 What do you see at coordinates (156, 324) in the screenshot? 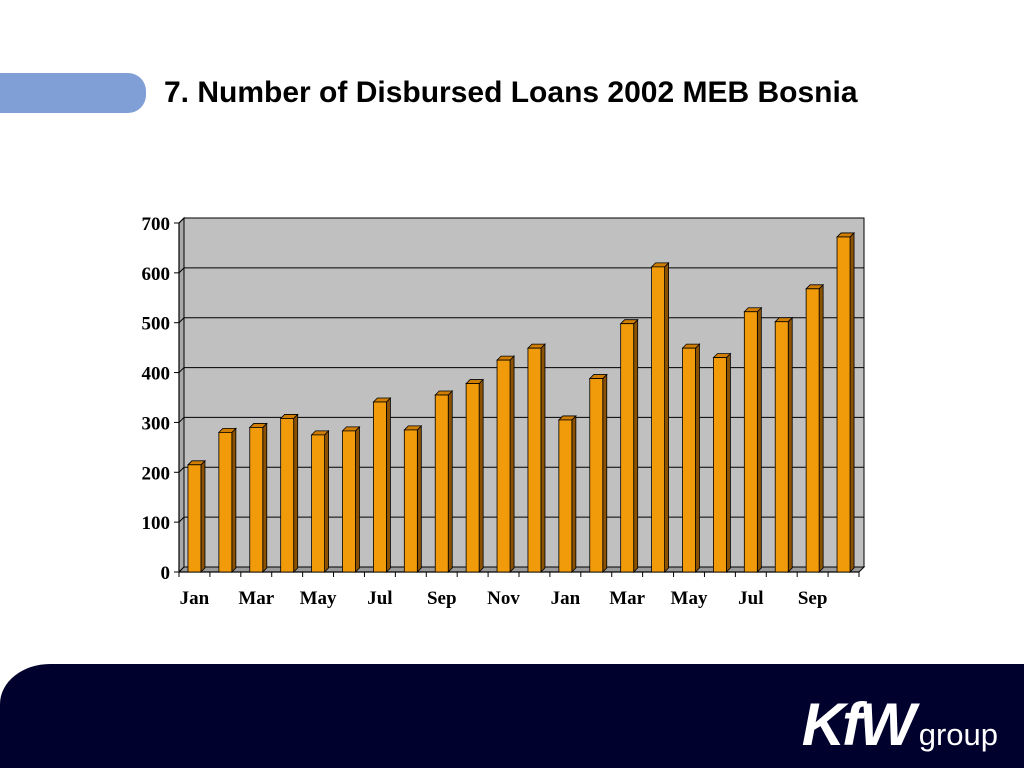
I see `y-tick-label: 500` at bounding box center [156, 324].